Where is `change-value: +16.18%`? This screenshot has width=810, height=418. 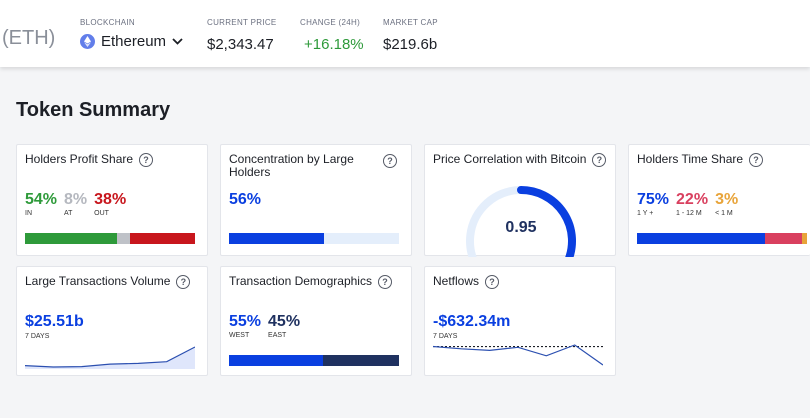 change-value: +16.18% is located at coordinates (334, 44).